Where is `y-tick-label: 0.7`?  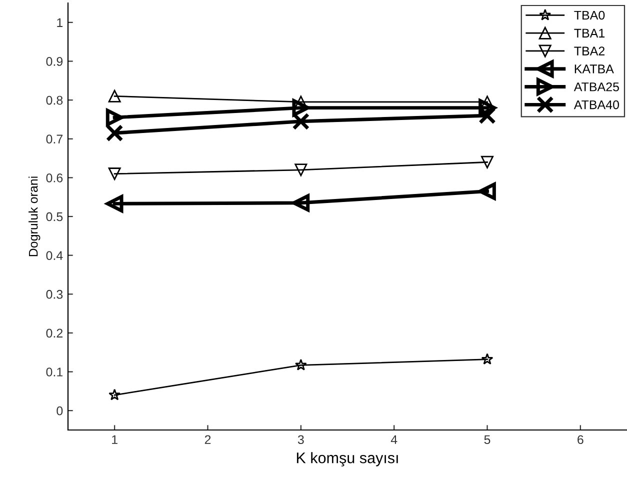
y-tick-label: 0.7 is located at coordinates (54, 139).